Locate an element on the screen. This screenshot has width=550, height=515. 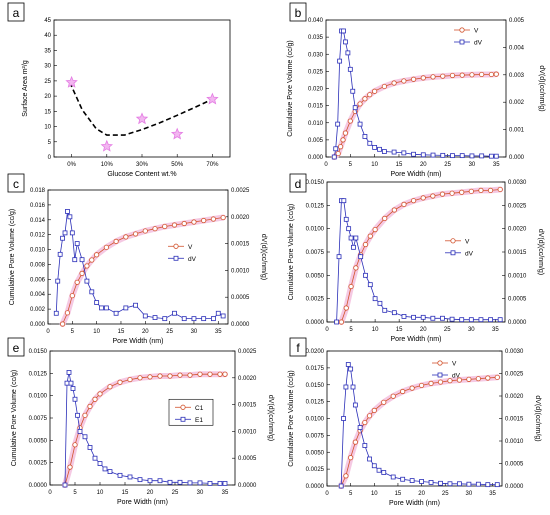
panel-label-b: b is located at coordinates (298, 12).